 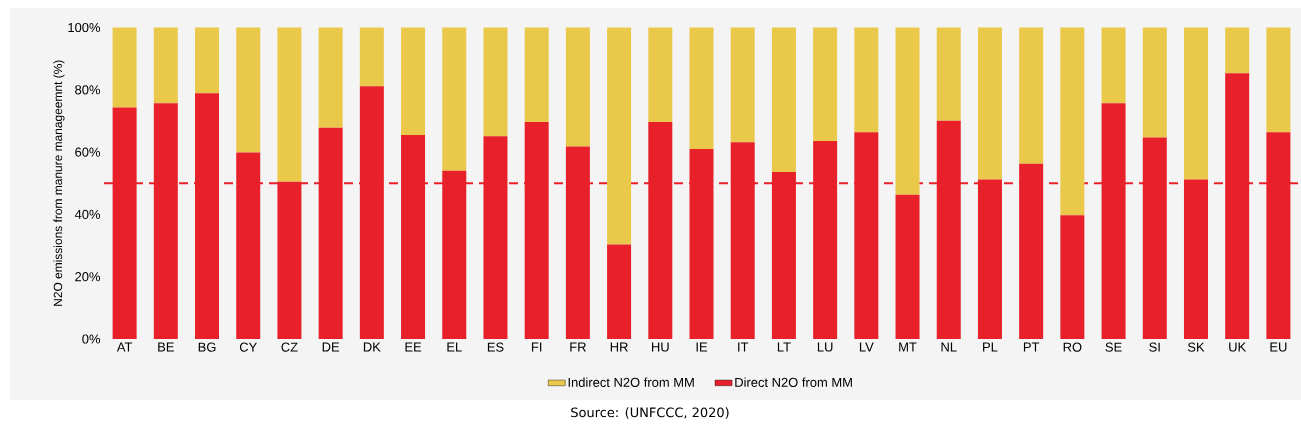 I want to click on x-tick-label: LU, so click(x=825, y=347).